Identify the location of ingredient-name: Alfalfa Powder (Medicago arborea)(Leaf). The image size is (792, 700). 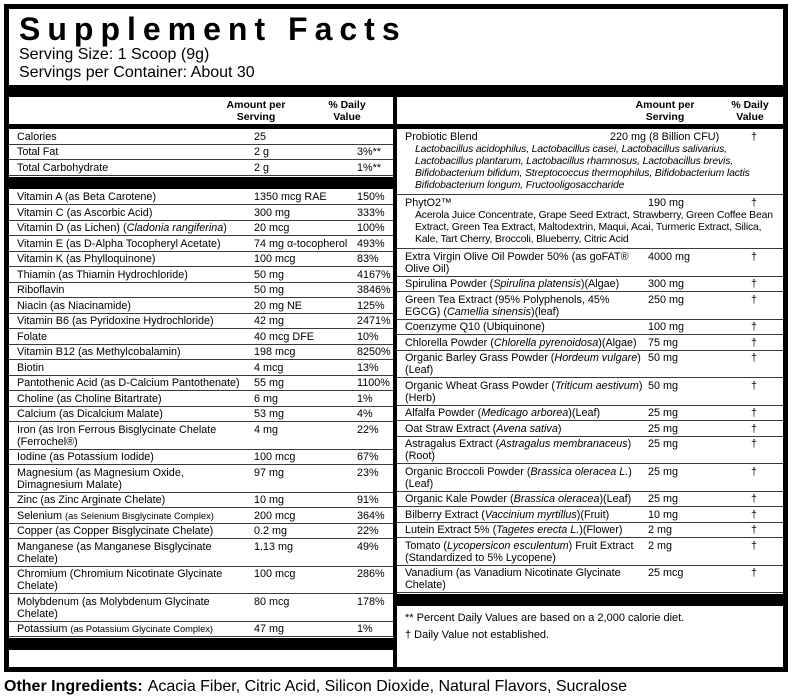
(503, 413).